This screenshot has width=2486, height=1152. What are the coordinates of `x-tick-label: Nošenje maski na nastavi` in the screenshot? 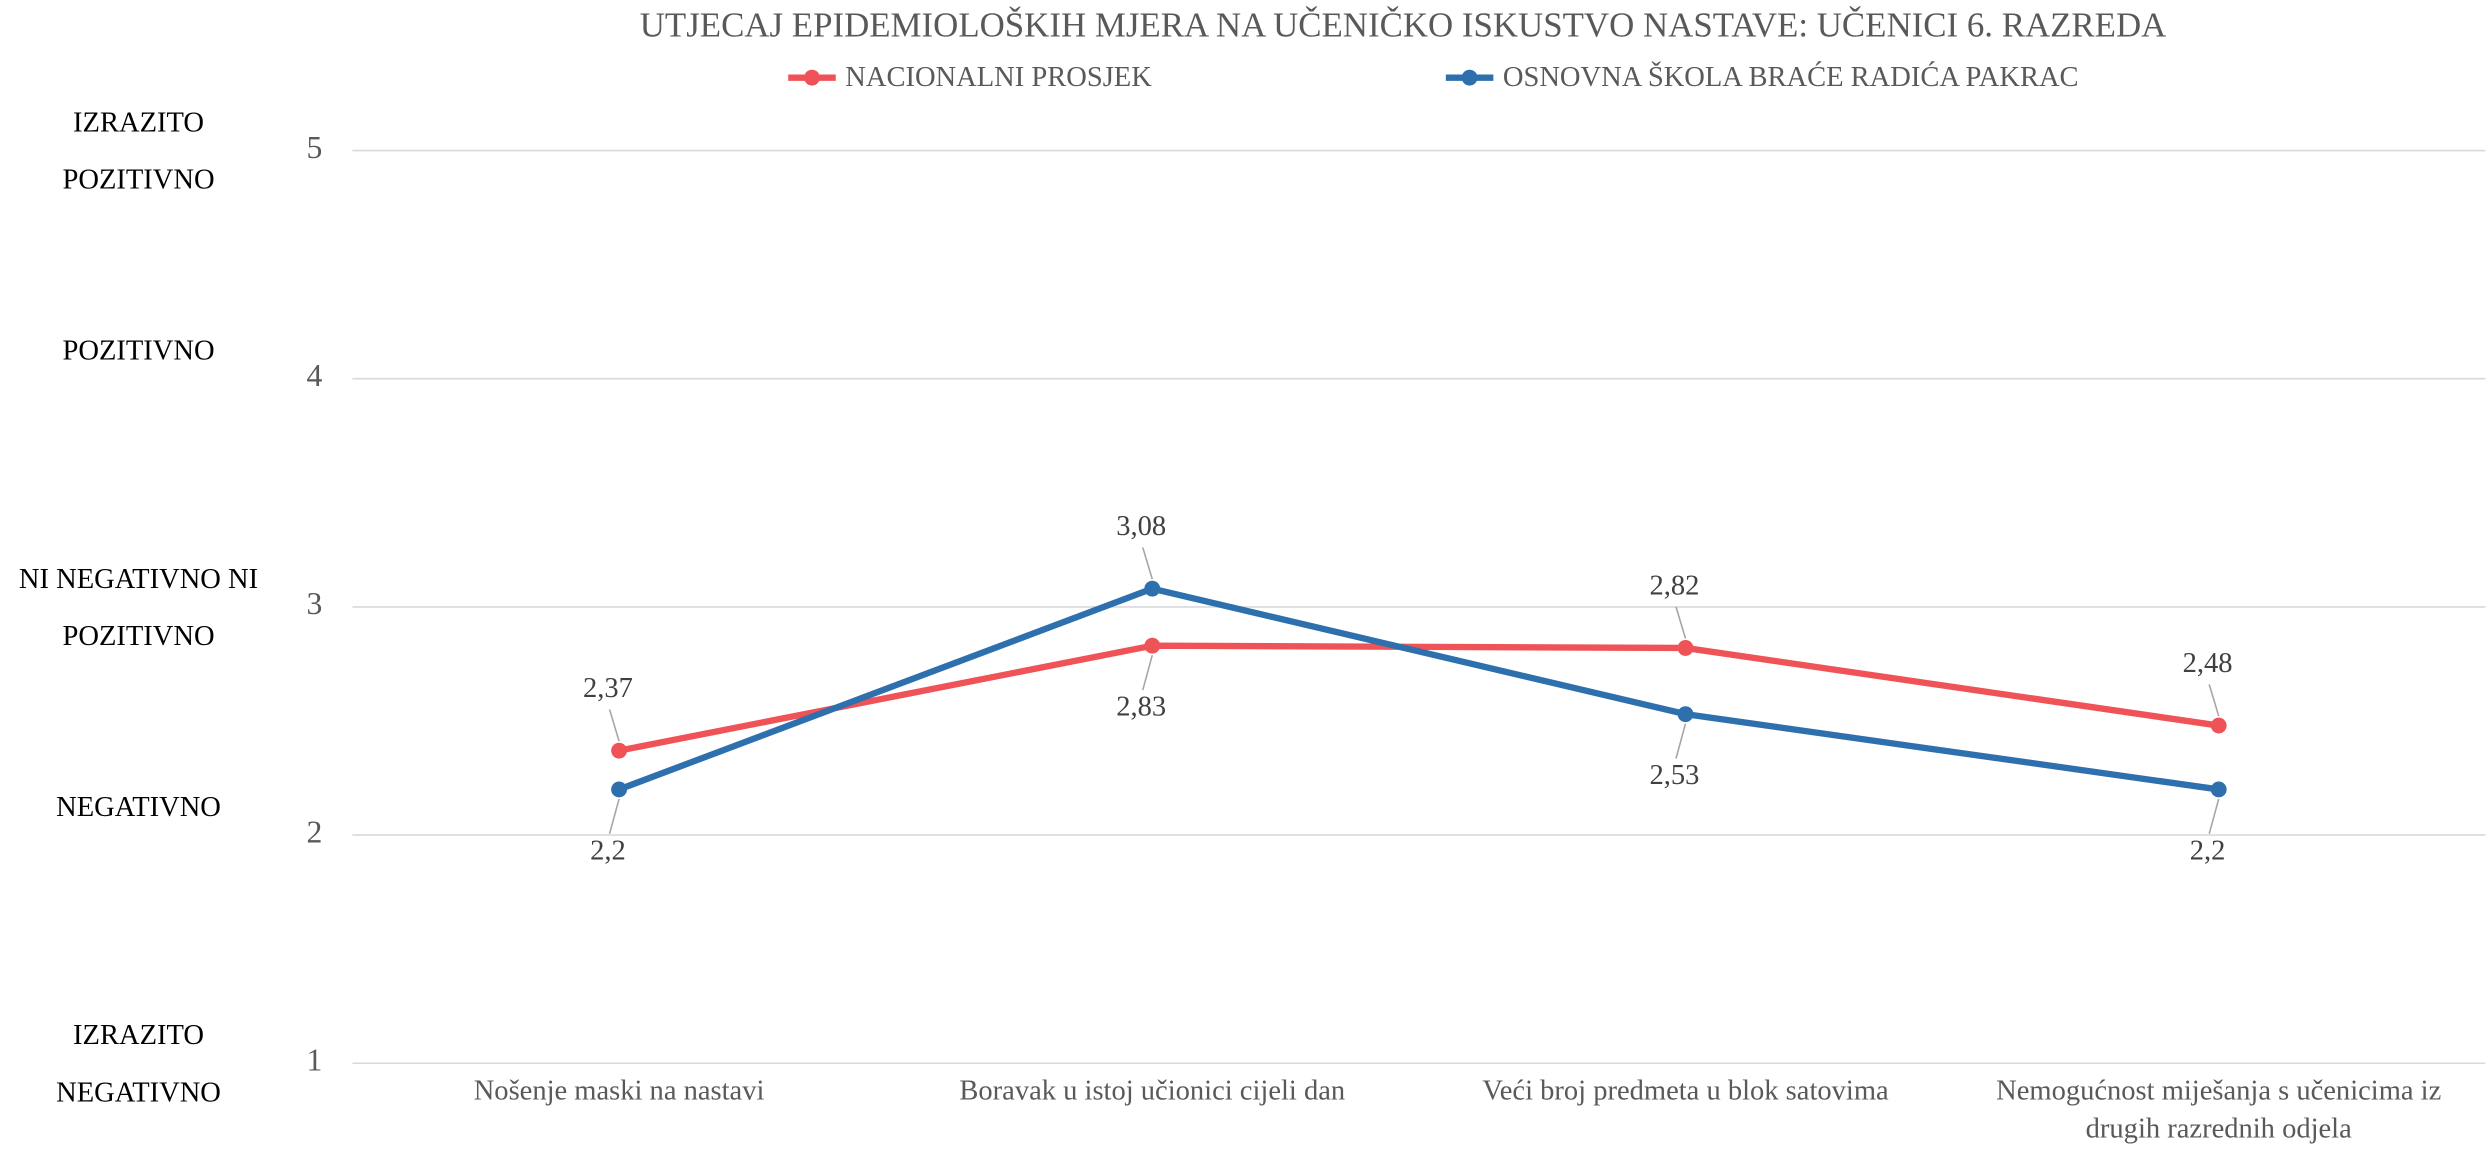 It's located at (619, 1090).